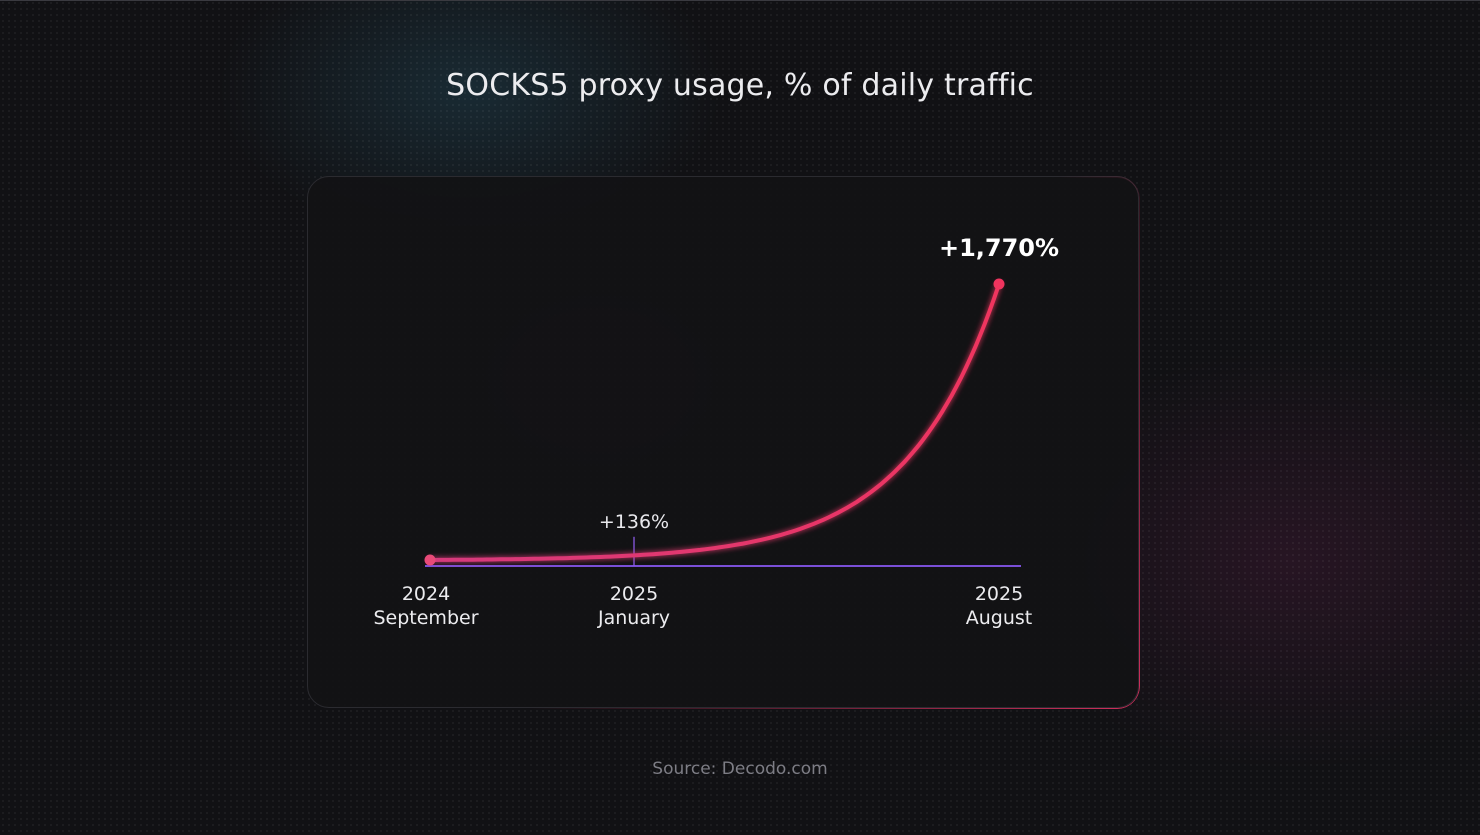 The width and height of the screenshot is (1480, 835). What do you see at coordinates (425, 618) in the screenshot?
I see `x-tick-month: September` at bounding box center [425, 618].